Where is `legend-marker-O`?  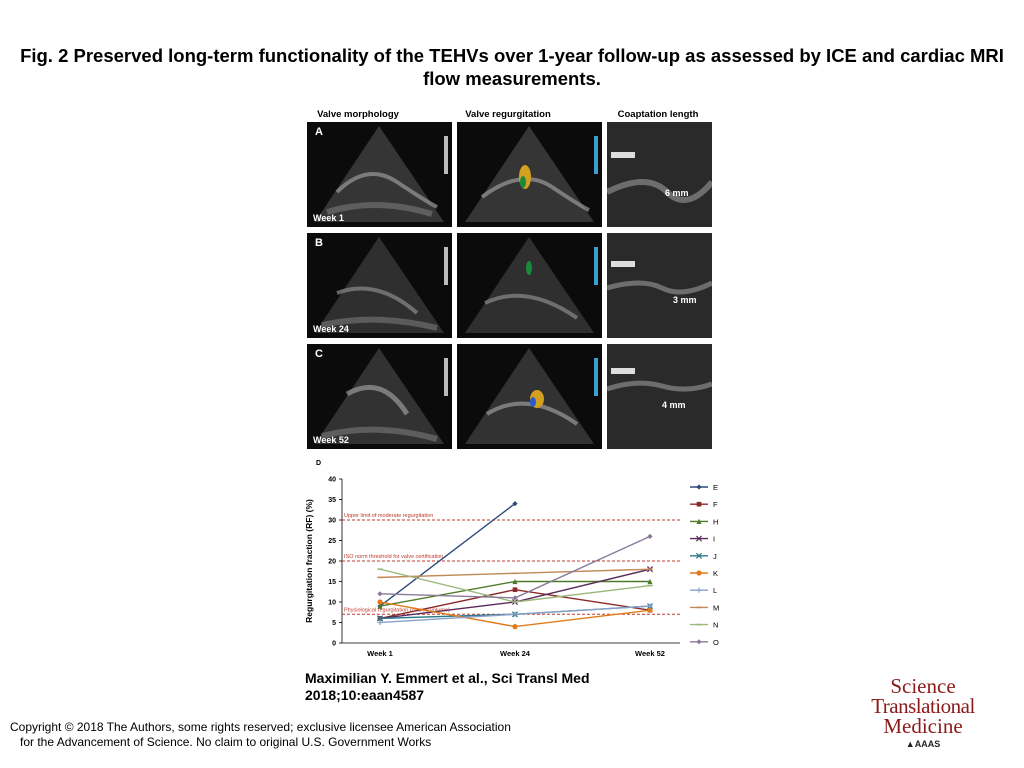
legend-marker-O is located at coordinates (699, 642).